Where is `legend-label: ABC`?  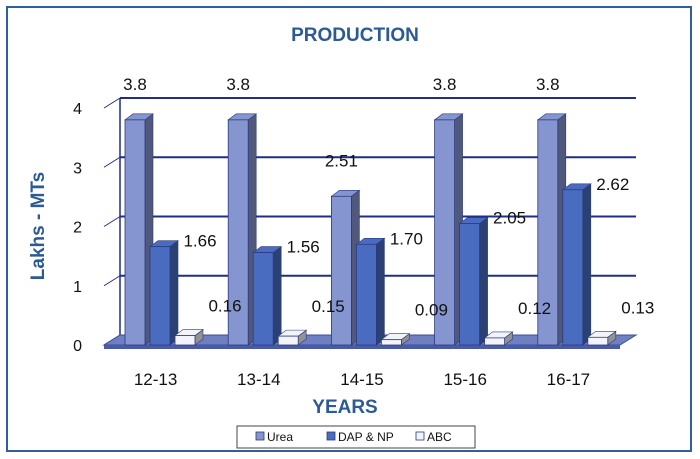
legend-label: ABC is located at coordinates (439, 437).